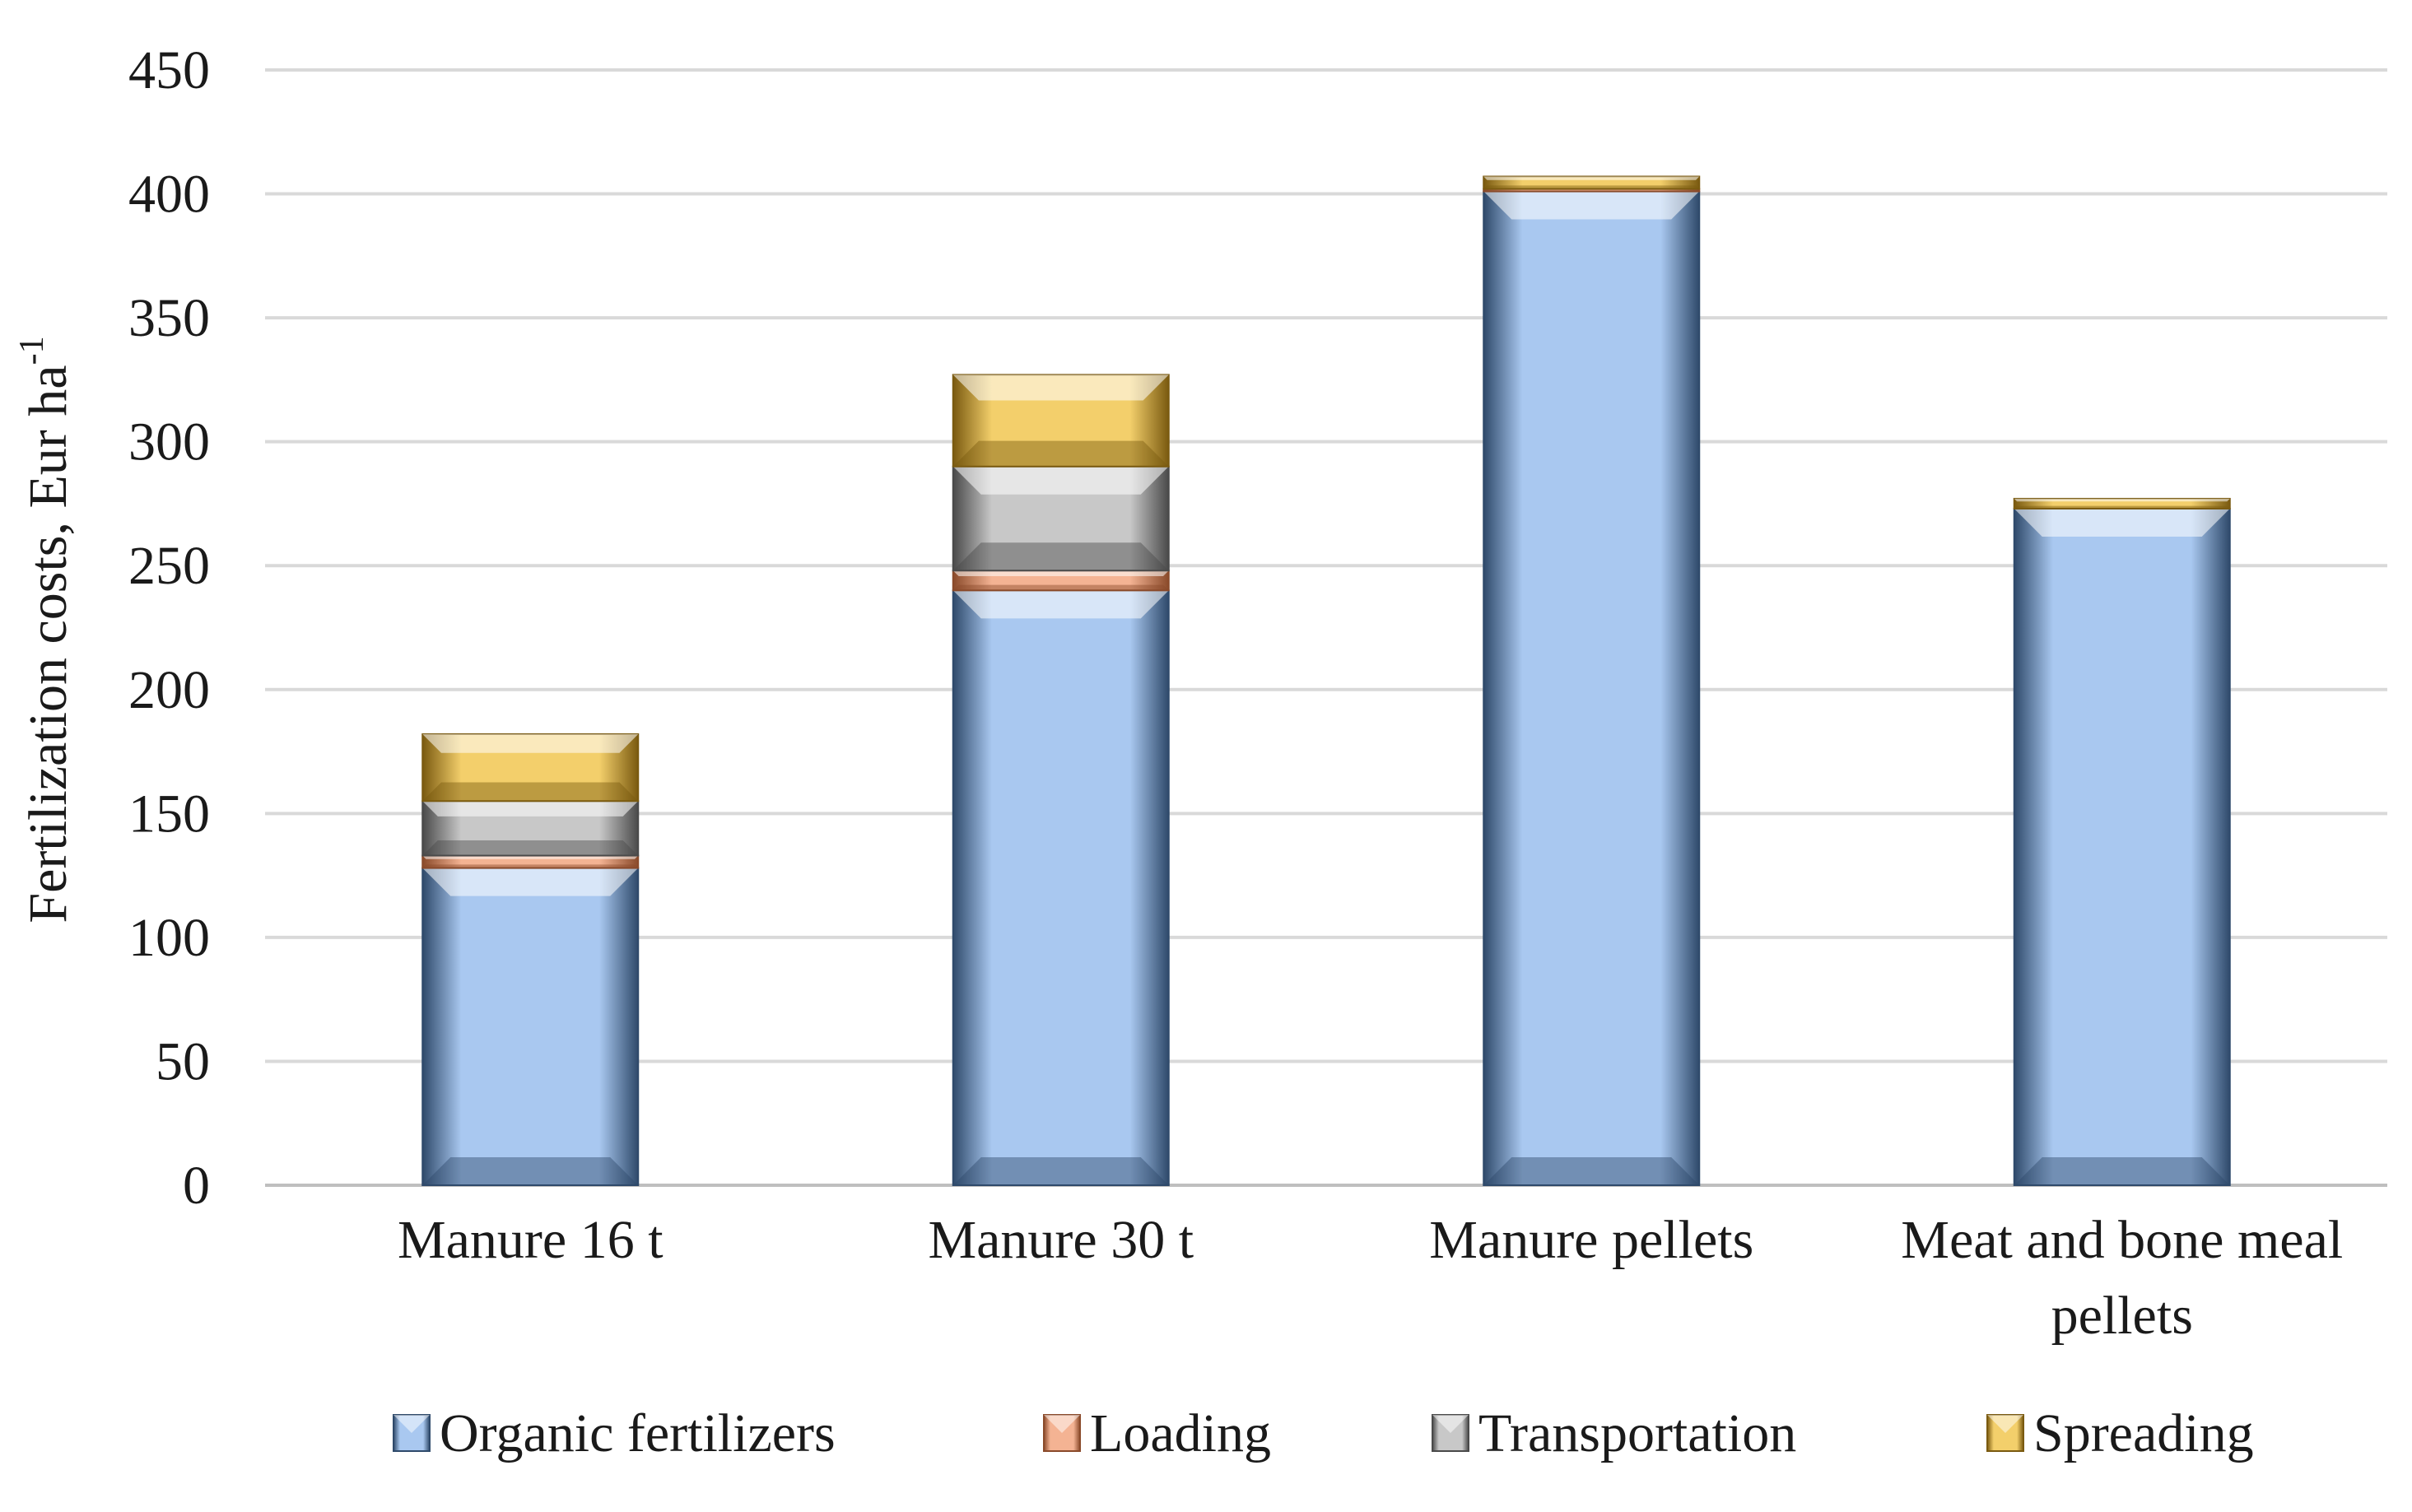 The height and width of the screenshot is (1512, 2412). Describe the element at coordinates (169, 814) in the screenshot. I see `y-tick-label-150: 150` at that location.